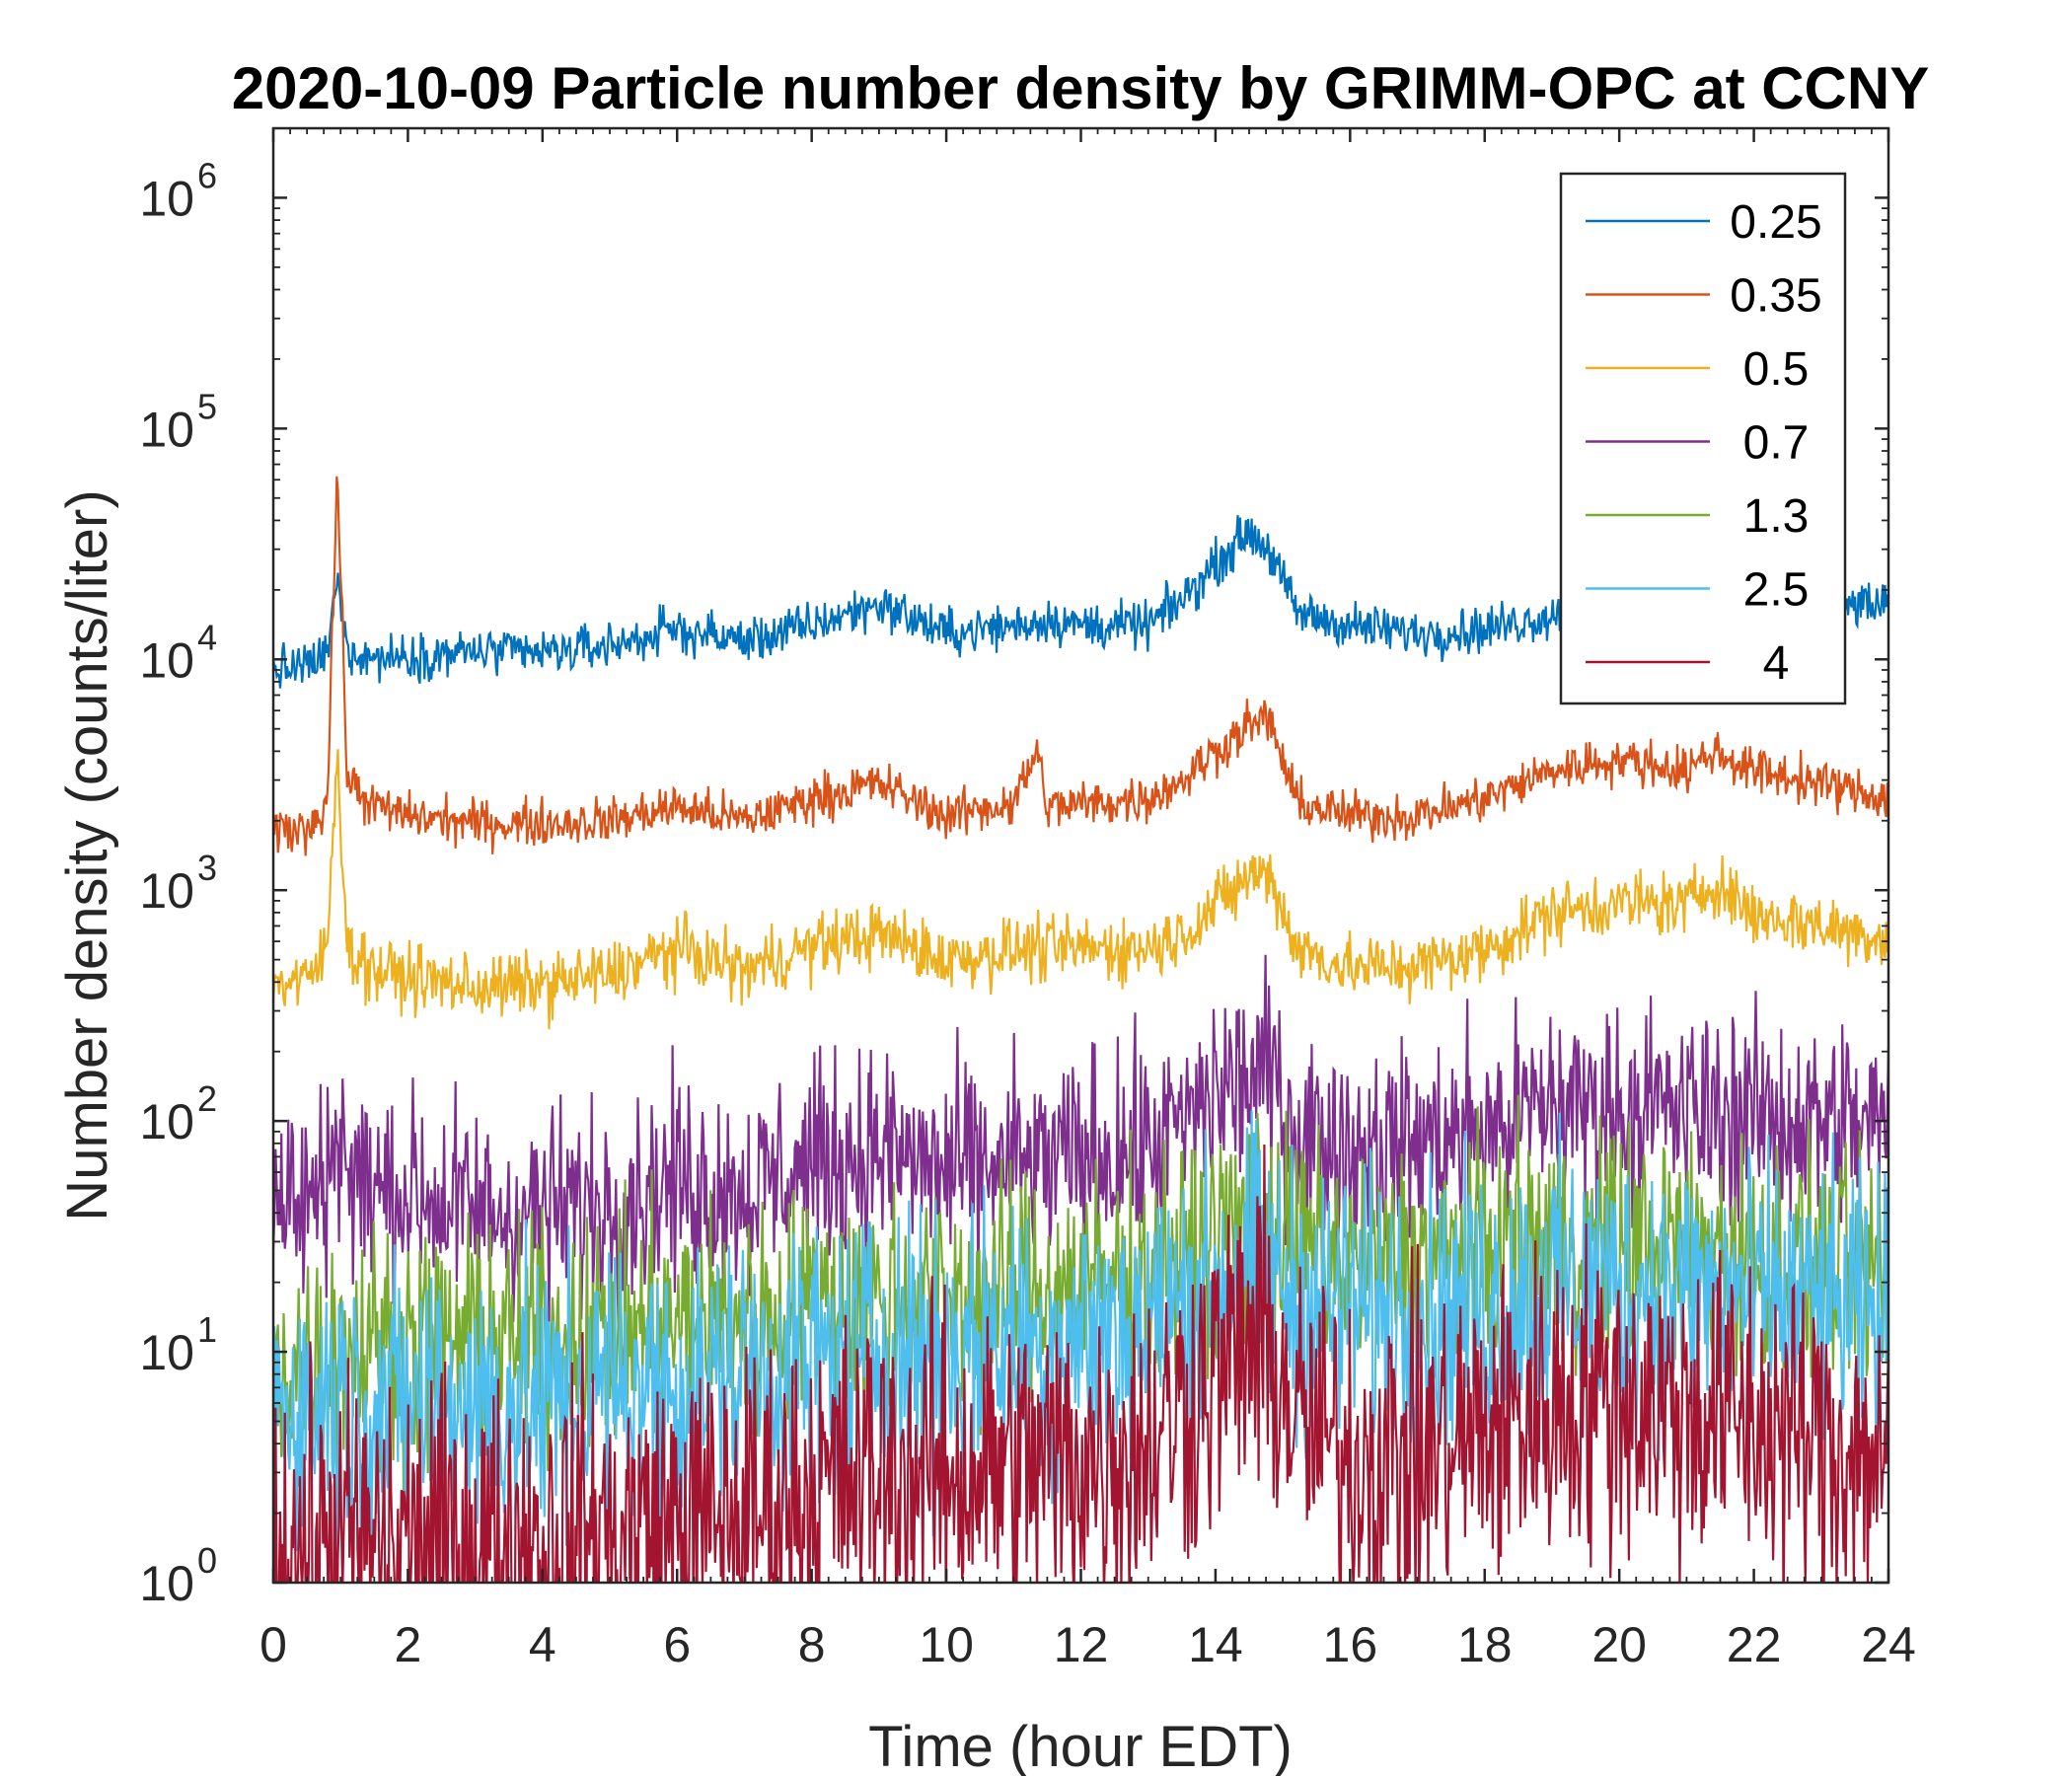  I want to click on legend-box, so click(1703, 439).